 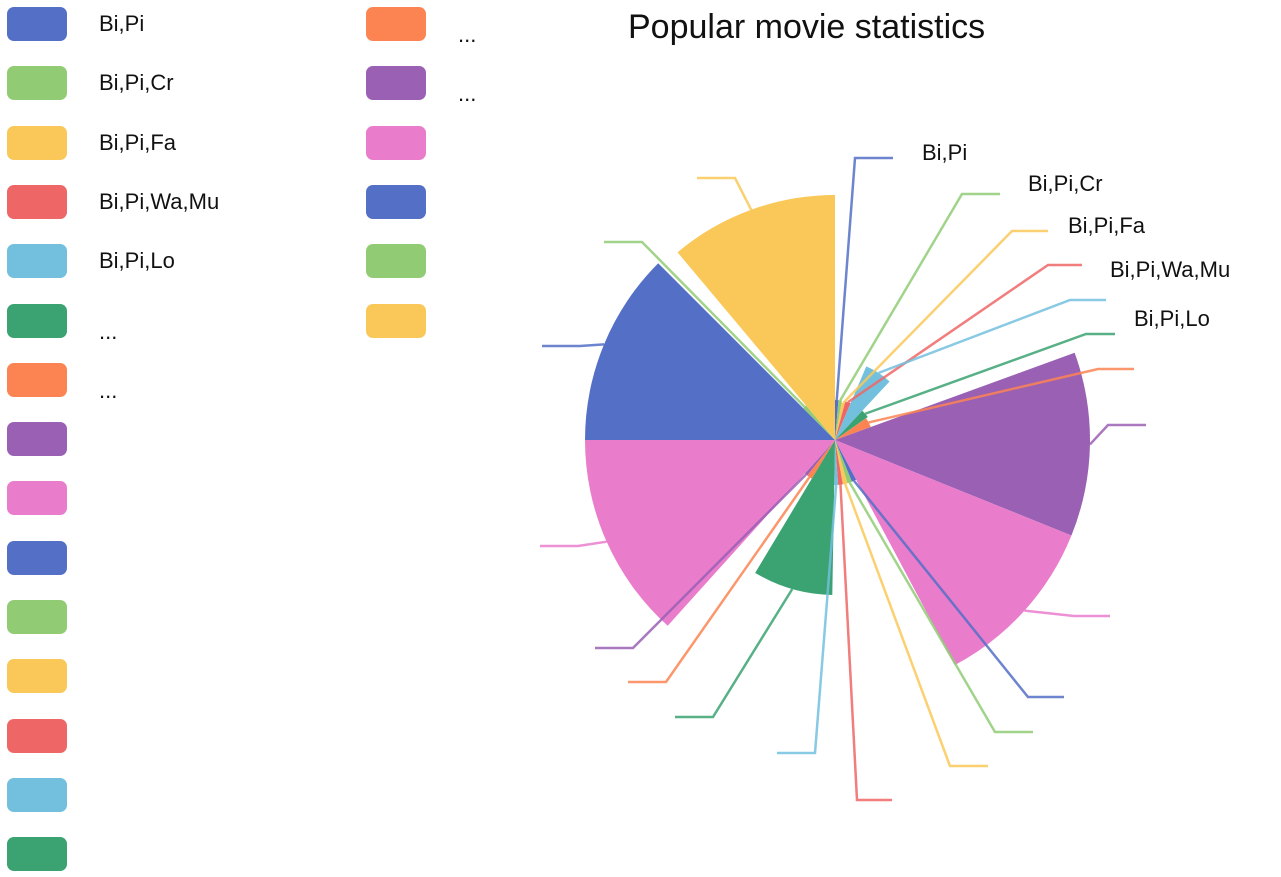 I want to click on legend-item: Bi,Pi,Fa, so click(x=92, y=142).